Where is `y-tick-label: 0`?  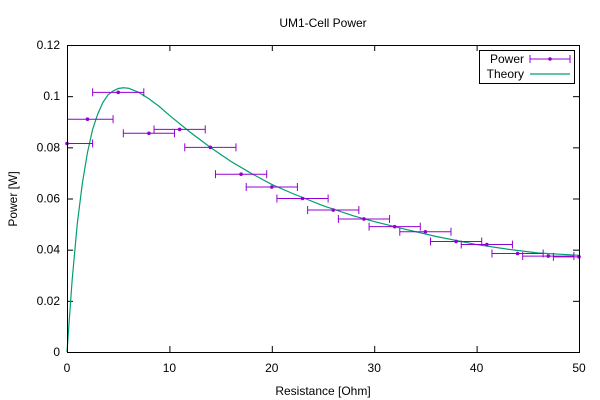 y-tick-label: 0 is located at coordinates (56, 352).